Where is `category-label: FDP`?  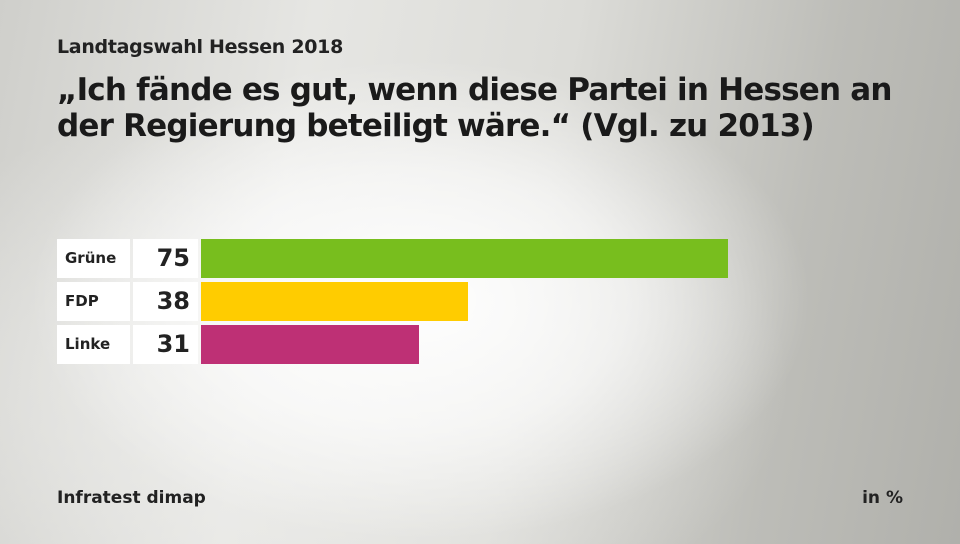
category-label: FDP is located at coordinates (93, 301).